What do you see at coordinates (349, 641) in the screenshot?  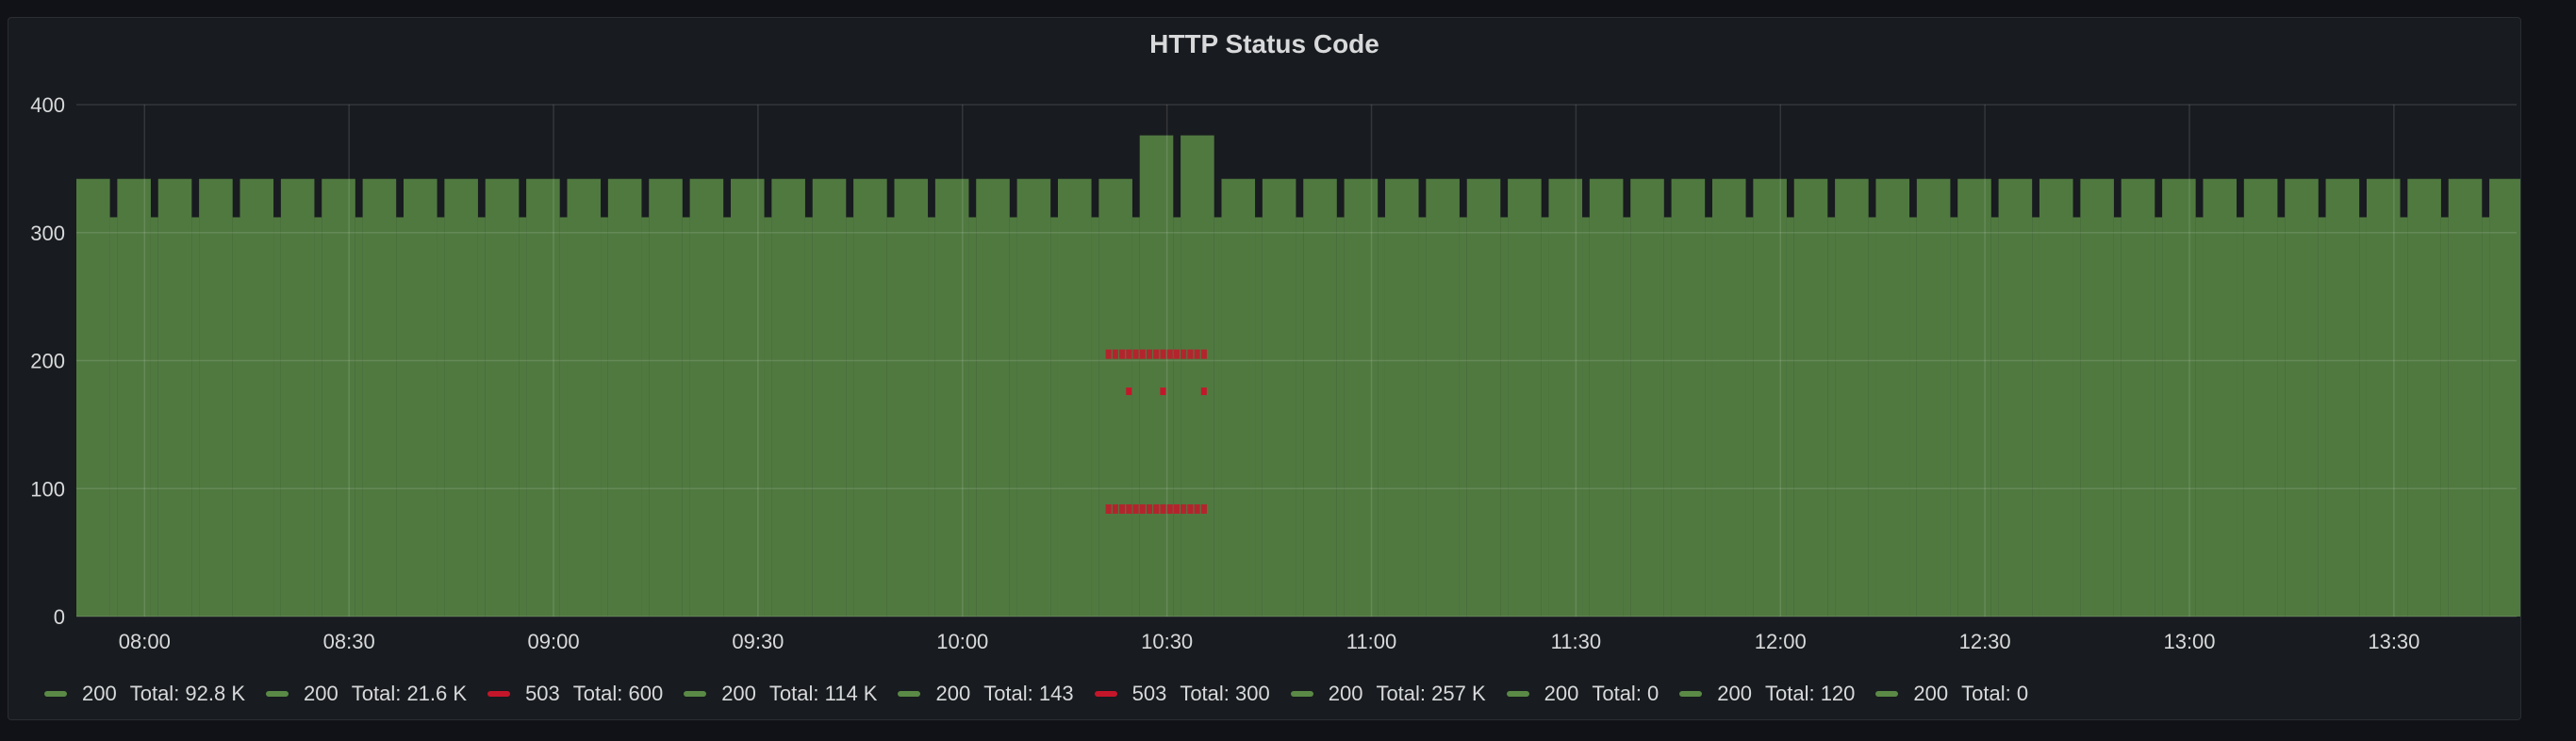 I see `x-tick-label: 08:30` at bounding box center [349, 641].